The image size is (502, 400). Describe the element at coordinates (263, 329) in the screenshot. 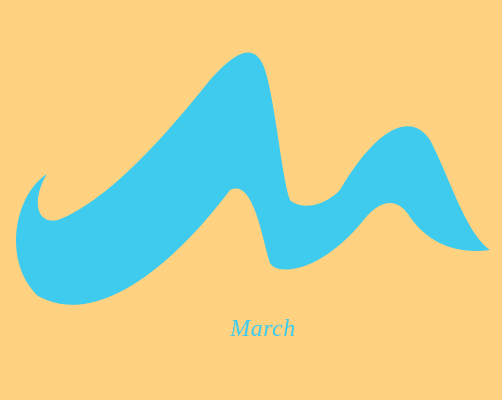

I see `month-caption: March` at that location.